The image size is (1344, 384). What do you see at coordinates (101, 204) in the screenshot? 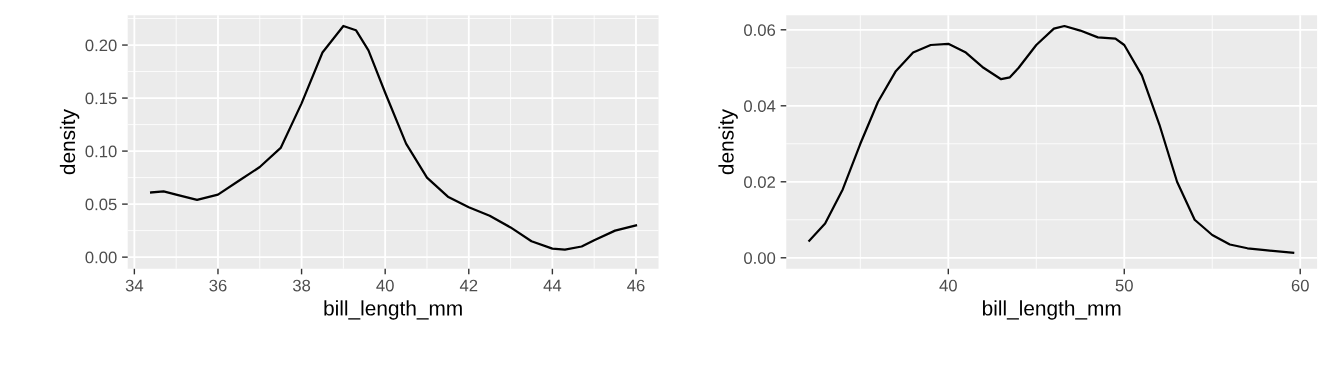
I see `y-tick-label: 0.05` at bounding box center [101, 204].